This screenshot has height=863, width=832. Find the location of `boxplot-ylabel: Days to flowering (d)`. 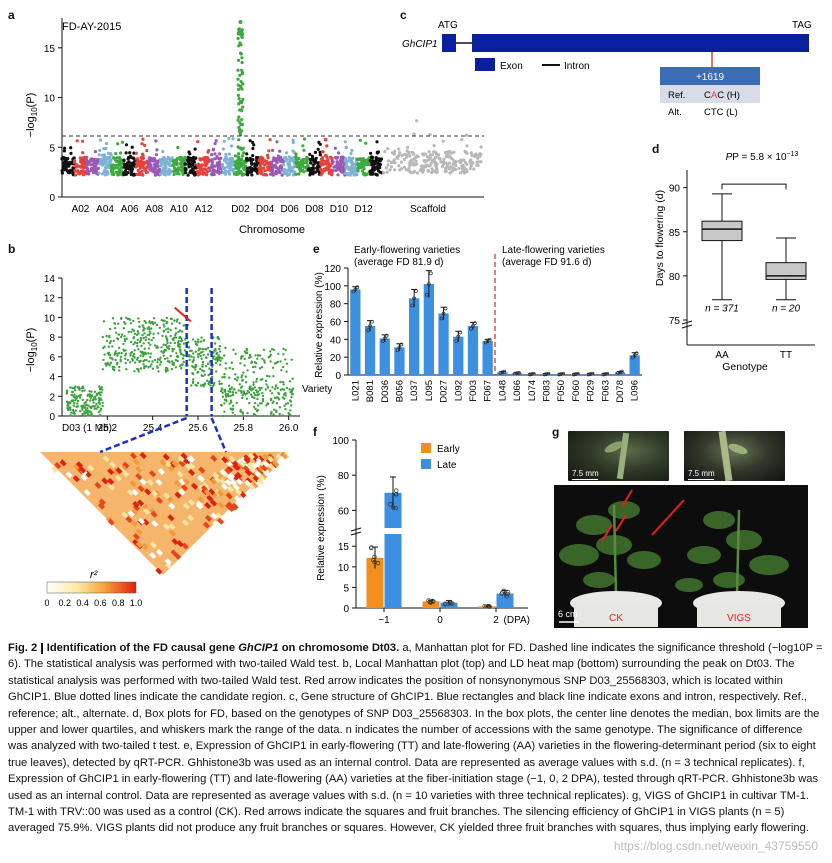

boxplot-ylabel: Days to flowering (d) is located at coordinates (660, 238).